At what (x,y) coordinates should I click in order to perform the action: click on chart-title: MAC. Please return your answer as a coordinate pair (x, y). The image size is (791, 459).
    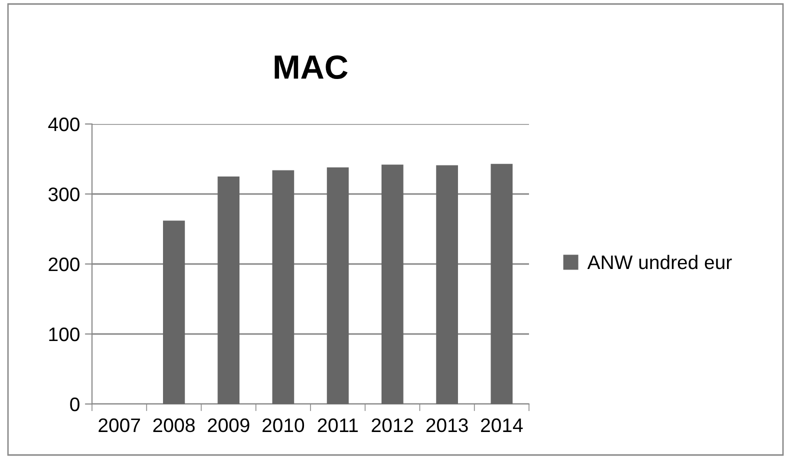
    Looking at the image, I should click on (311, 67).